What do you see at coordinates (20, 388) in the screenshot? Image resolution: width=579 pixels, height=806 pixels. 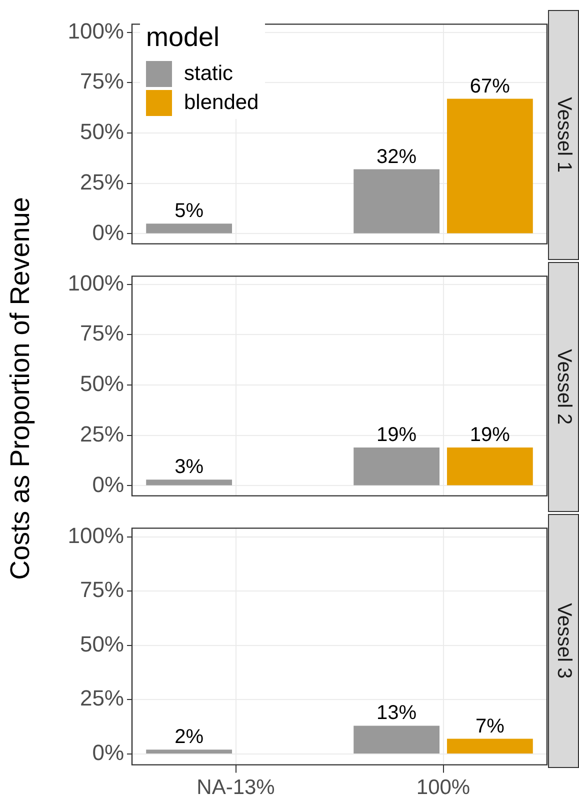 I see `y-axis-title: Costs as Proportion of Revenue` at bounding box center [20, 388].